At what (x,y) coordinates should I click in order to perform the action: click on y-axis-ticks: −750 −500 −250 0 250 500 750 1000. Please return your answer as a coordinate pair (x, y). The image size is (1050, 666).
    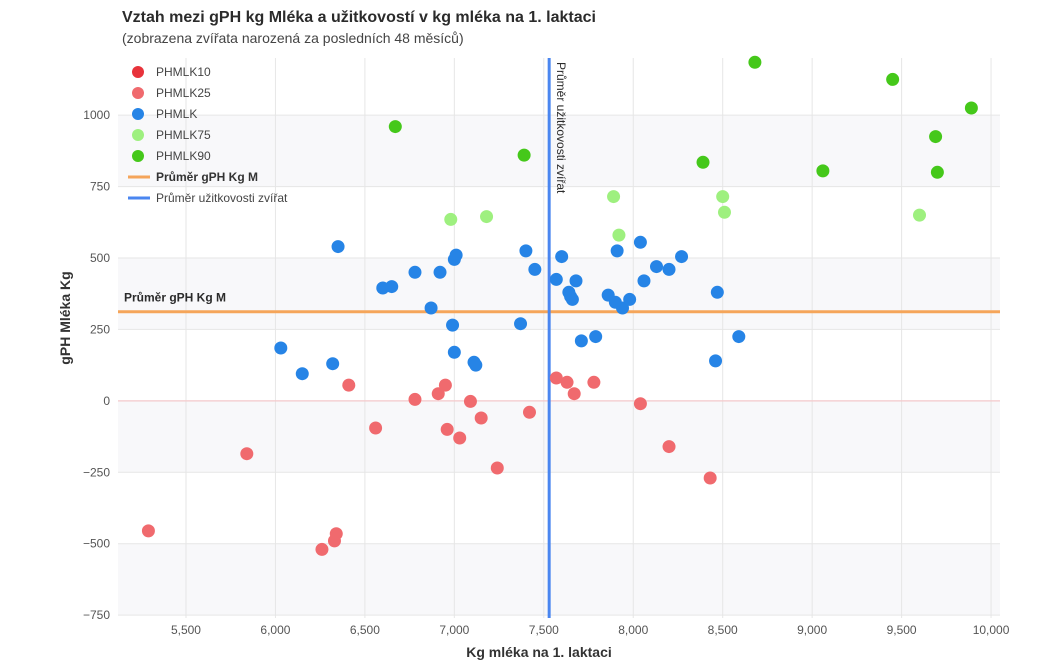
    Looking at the image, I should click on (96, 365).